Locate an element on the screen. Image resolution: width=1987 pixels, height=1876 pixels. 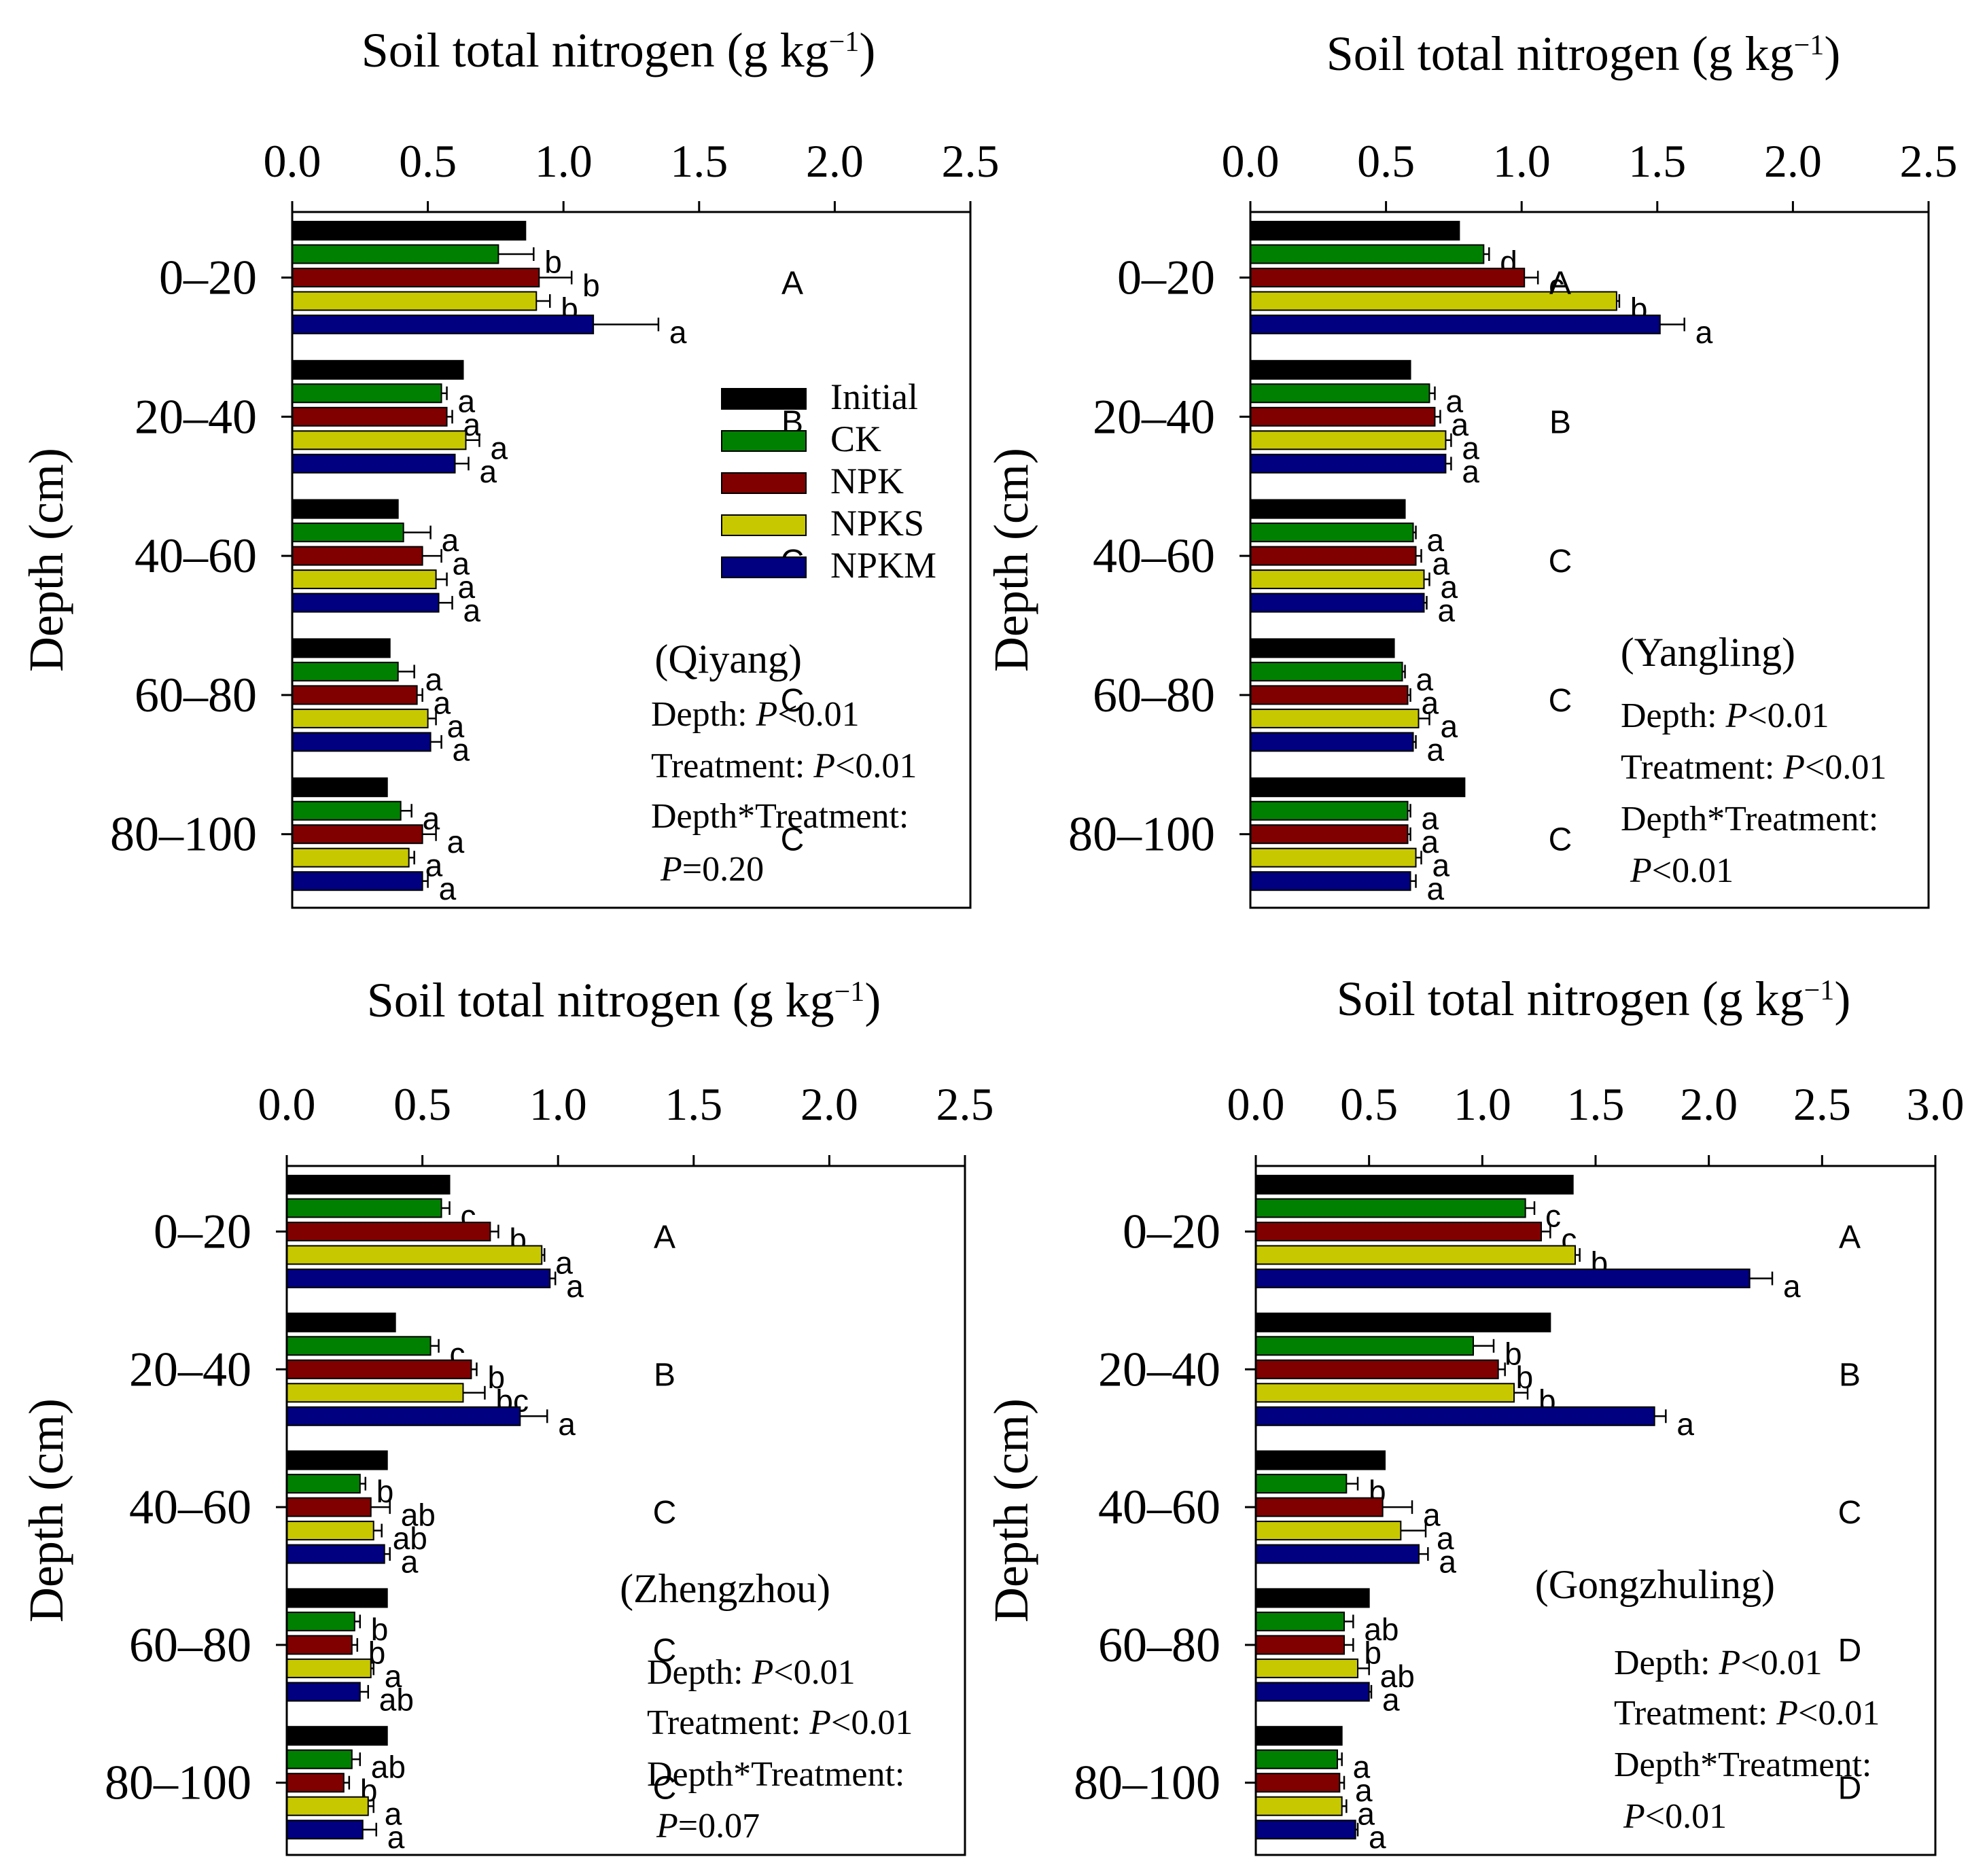
site-label: (Yangling) is located at coordinates (1708, 652).